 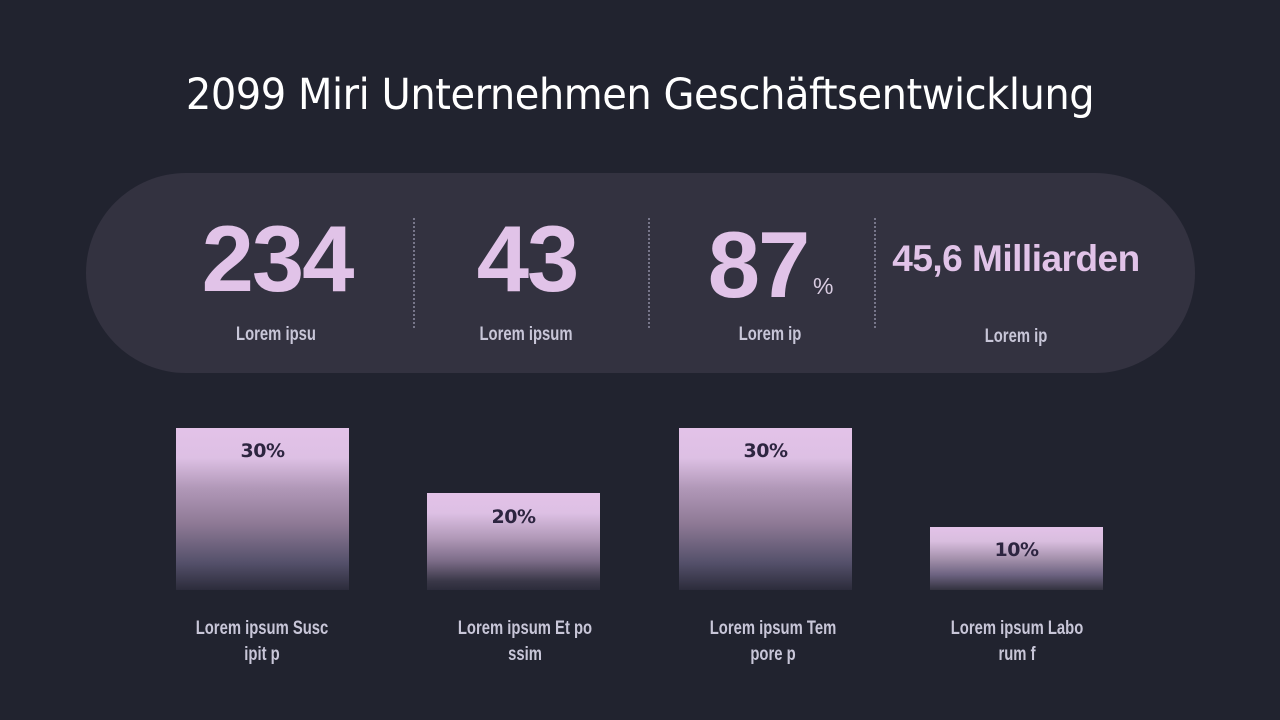 What do you see at coordinates (528, 258) in the screenshot?
I see `kpi-value-2: 43` at bounding box center [528, 258].